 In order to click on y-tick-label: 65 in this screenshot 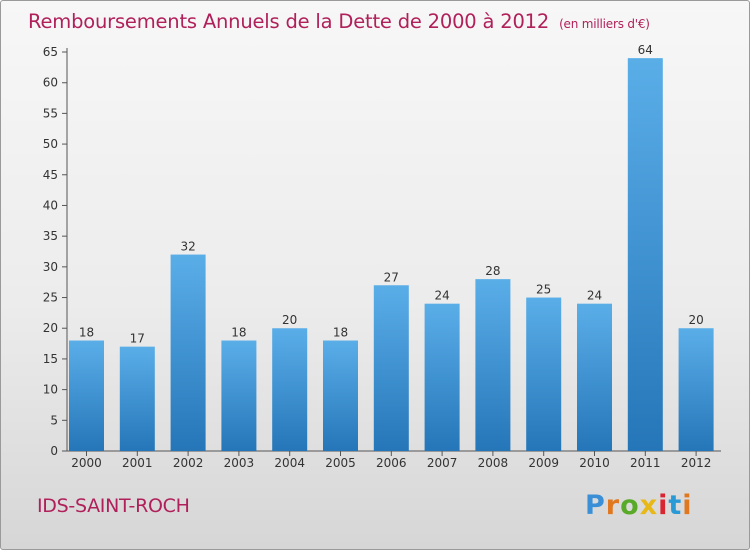, I will do `click(50, 52)`.